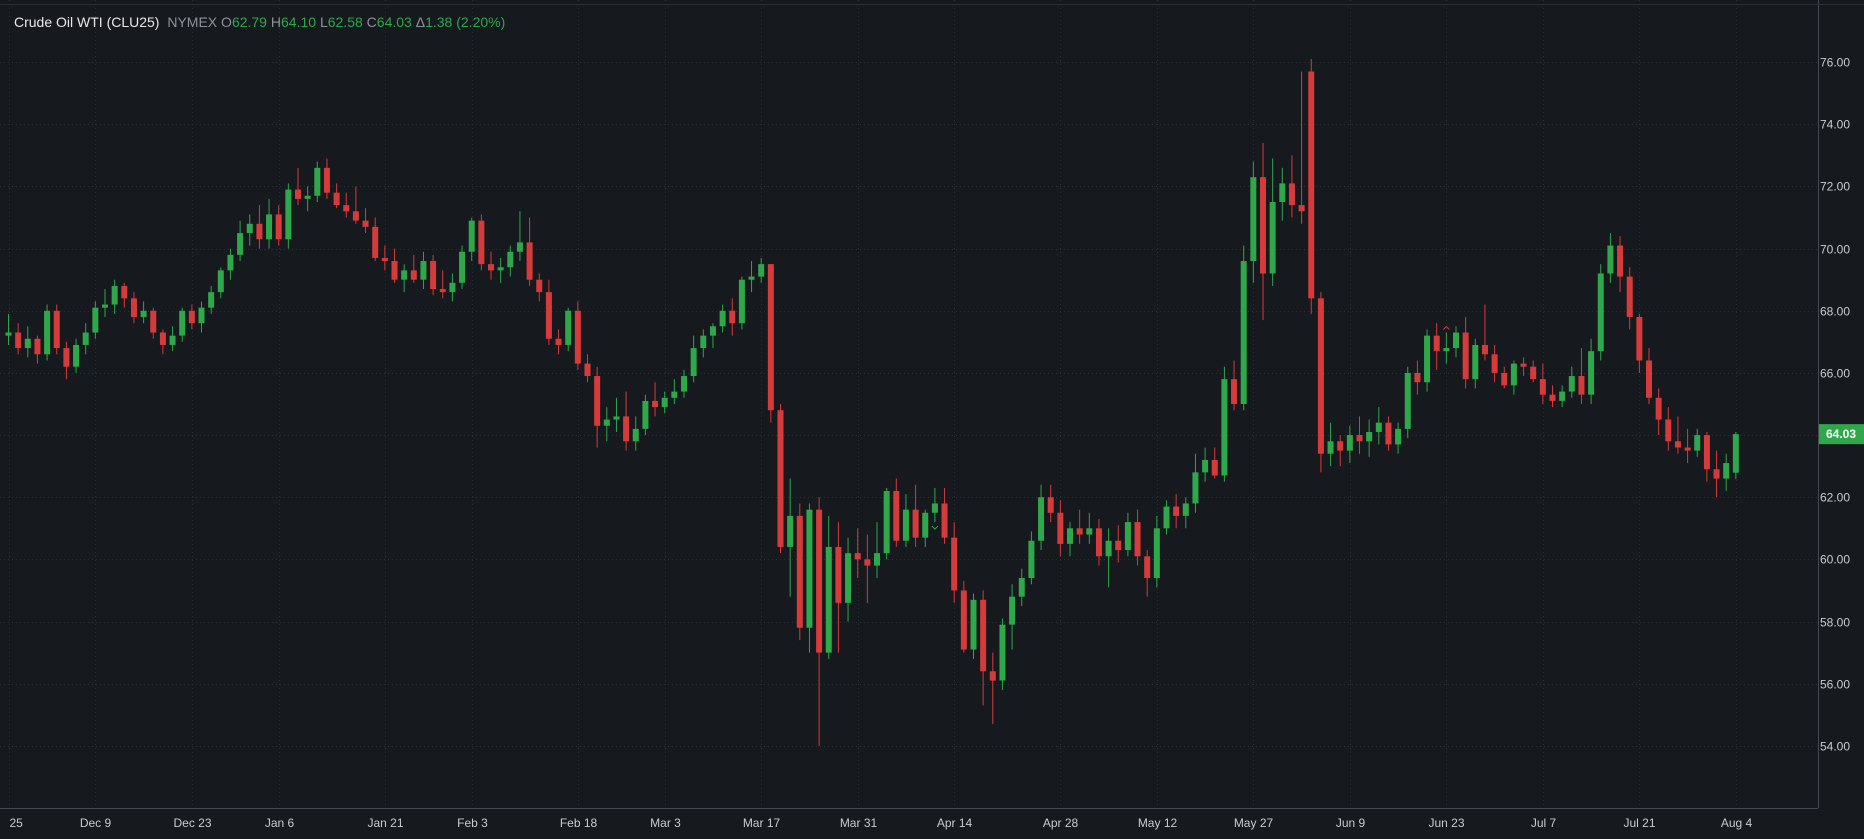 The image size is (1864, 839). What do you see at coordinates (17, 823) in the screenshot?
I see `x-tick-label: 25` at bounding box center [17, 823].